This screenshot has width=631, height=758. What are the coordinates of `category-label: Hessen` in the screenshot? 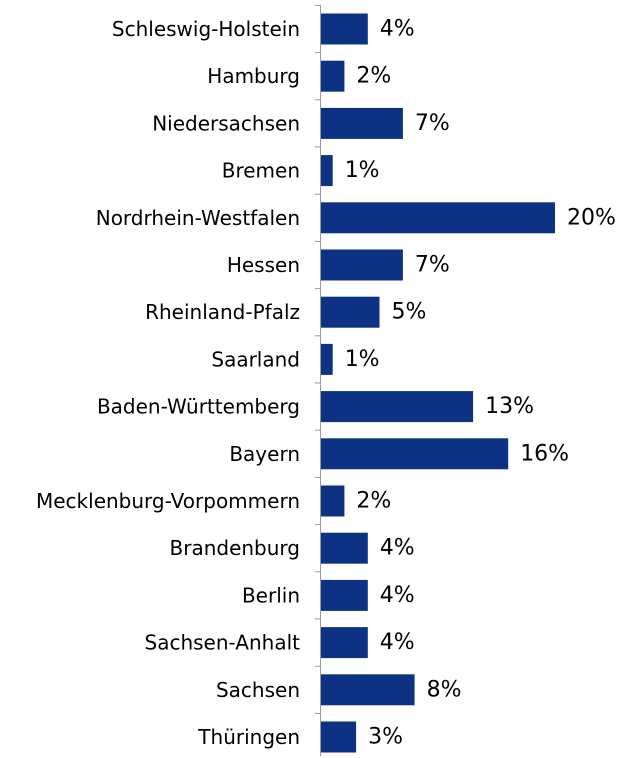 It's located at (263, 265).